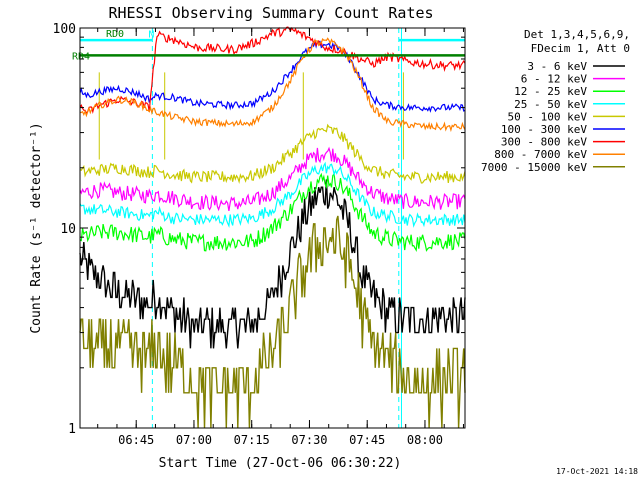  I want to click on x-tick-label: 07:45, so click(367, 440).